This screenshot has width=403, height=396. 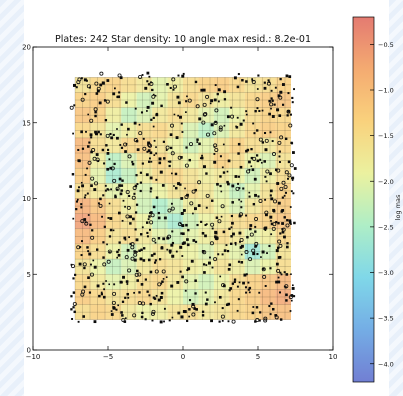 I want to click on colorbar: −0.5 −1.0 −1.5 −2.0 −2.5 −3.0 −3.5 −4.0 log mas, so click(x=377, y=199).